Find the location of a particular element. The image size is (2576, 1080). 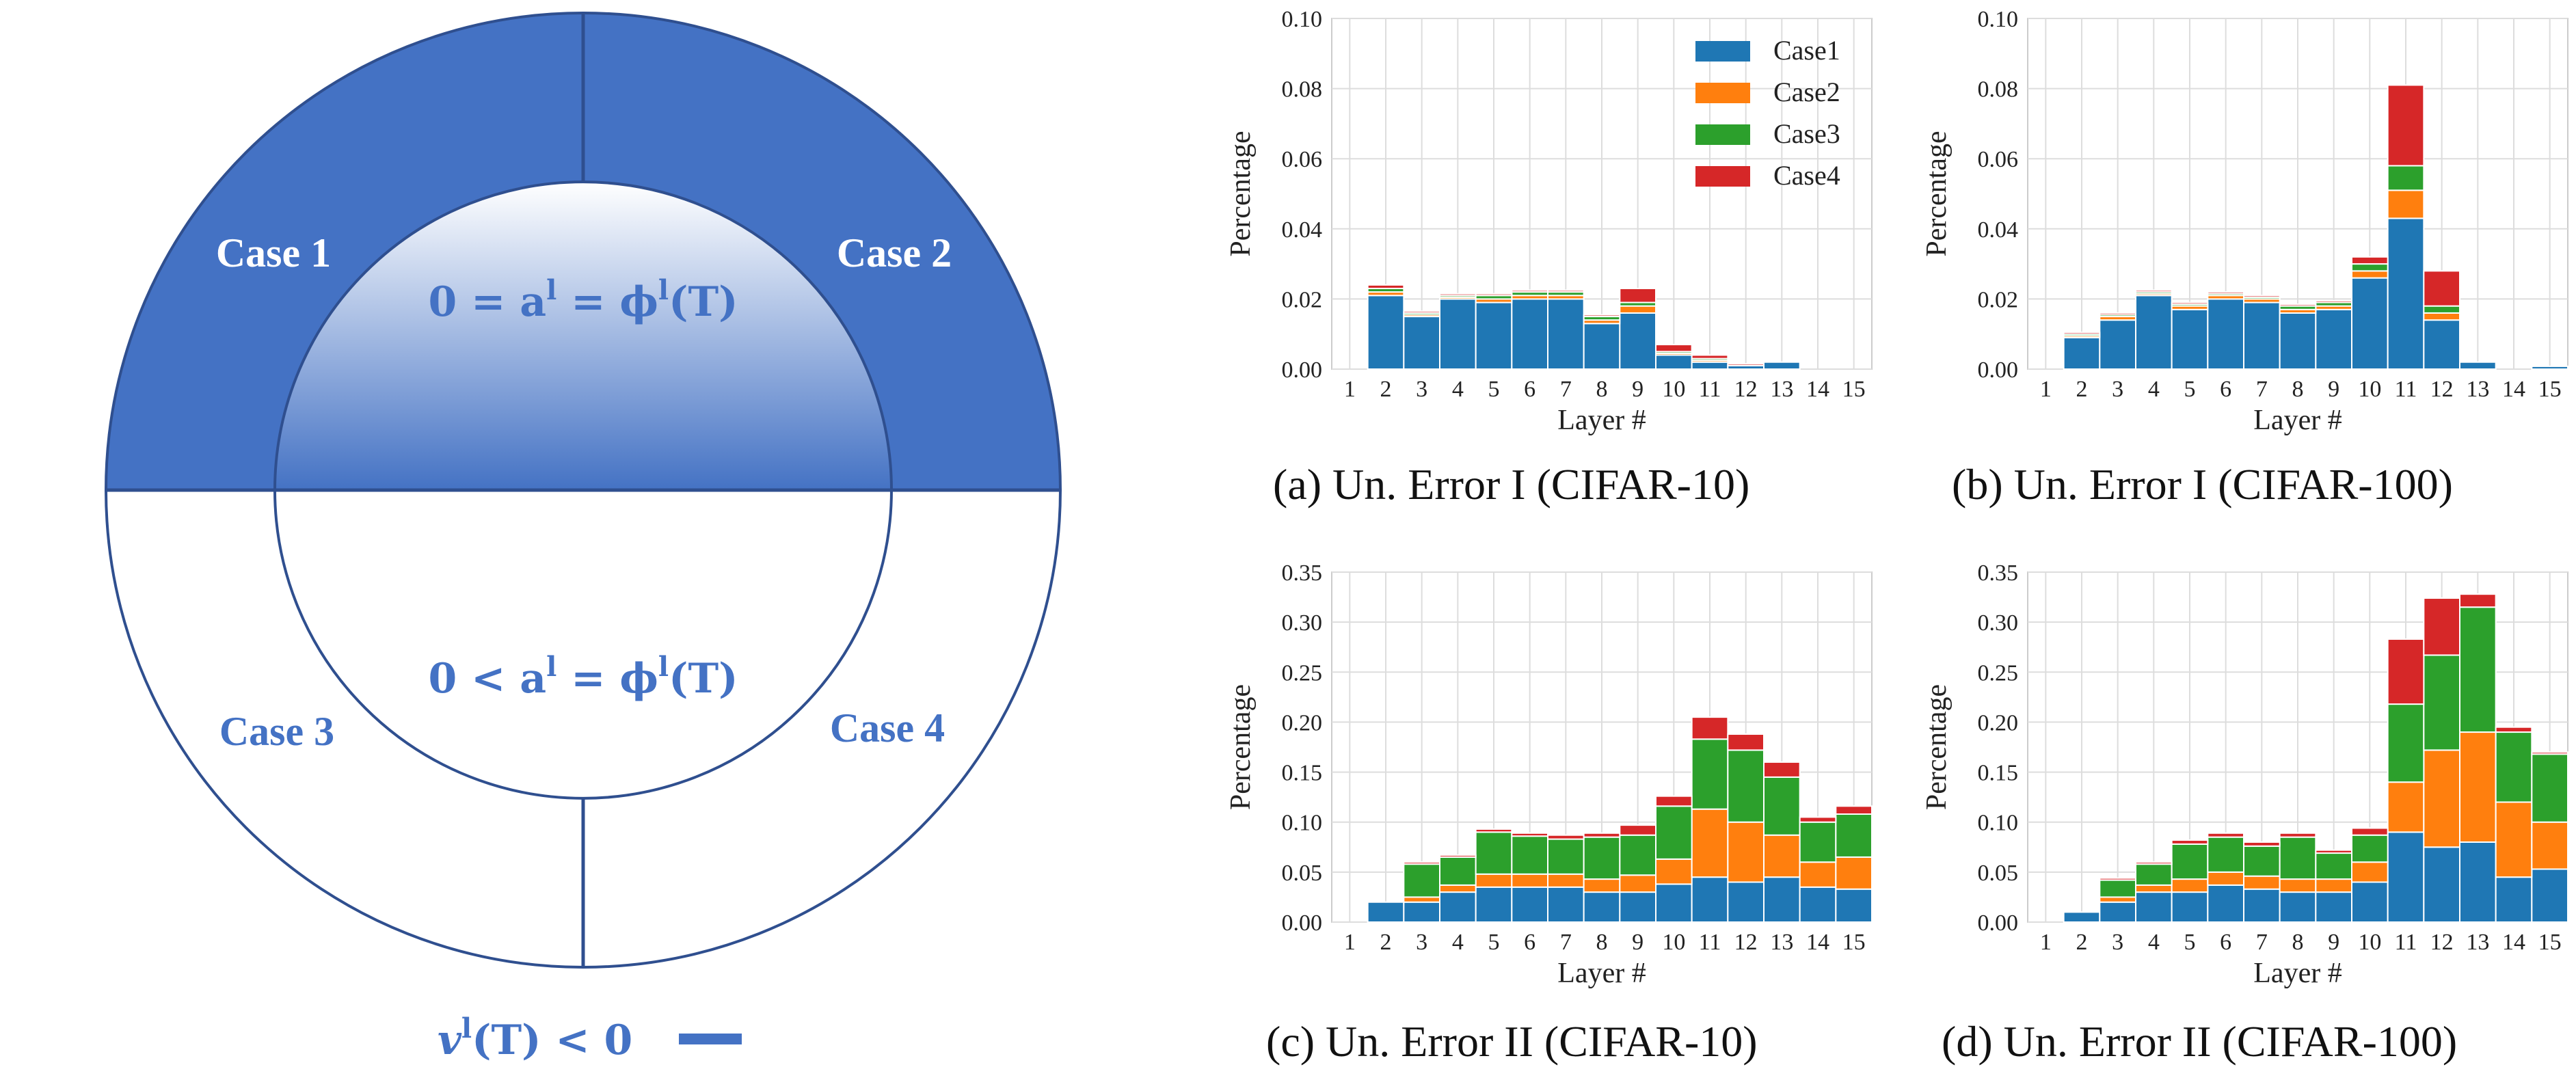

equation-bottom: 0 < al = ϕl(T) is located at coordinates (583, 677).